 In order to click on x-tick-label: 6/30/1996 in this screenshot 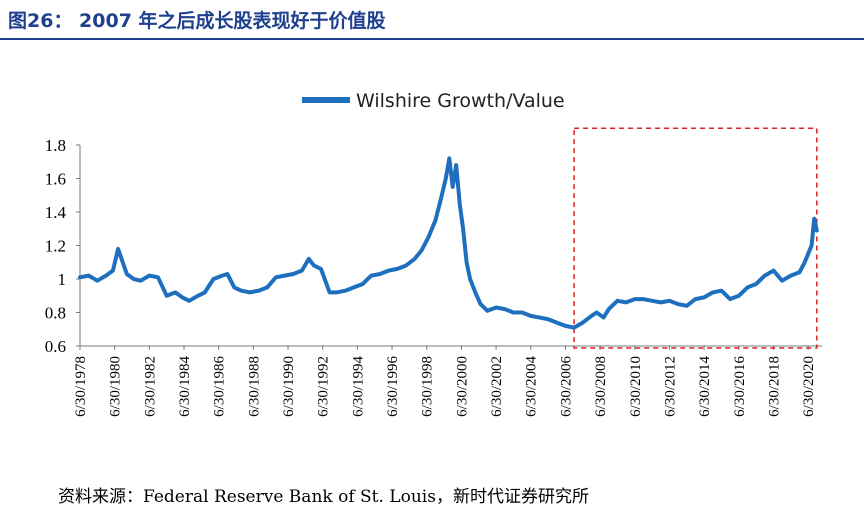, I will do `click(393, 386)`.